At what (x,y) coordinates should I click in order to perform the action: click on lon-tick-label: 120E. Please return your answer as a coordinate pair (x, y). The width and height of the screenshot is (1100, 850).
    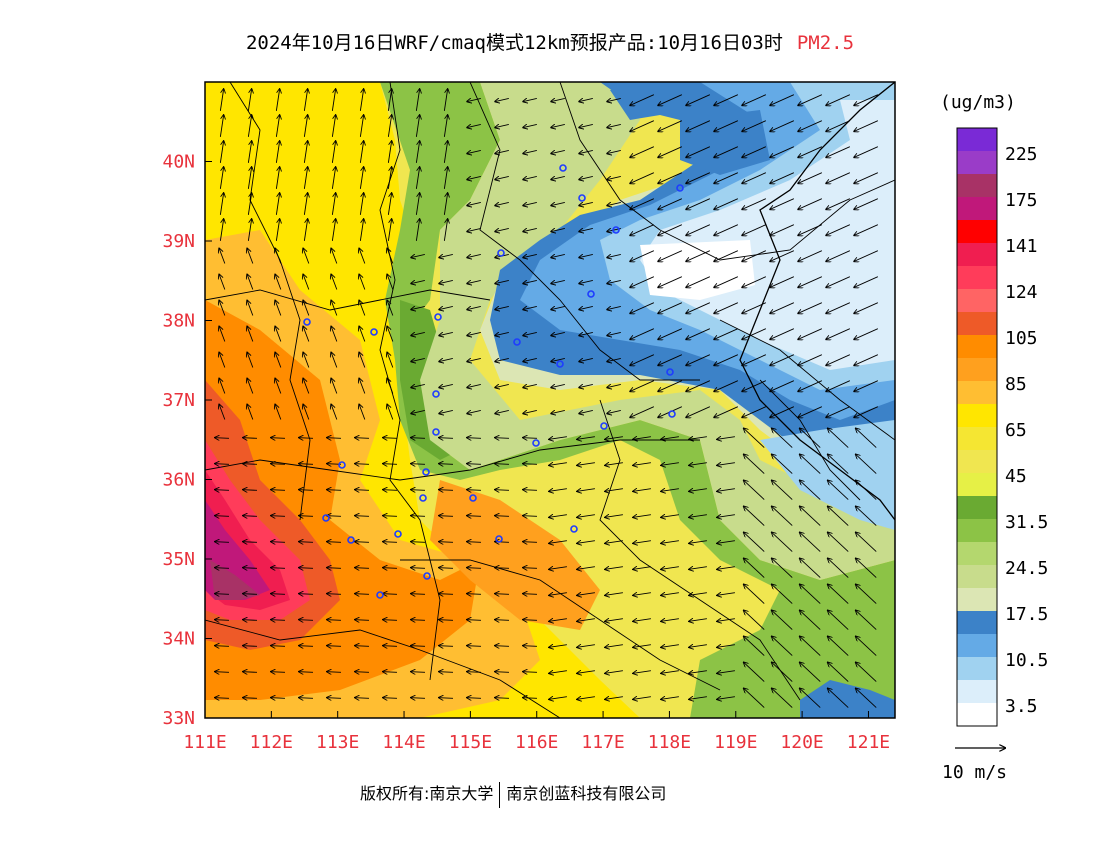
    Looking at the image, I should click on (801, 742).